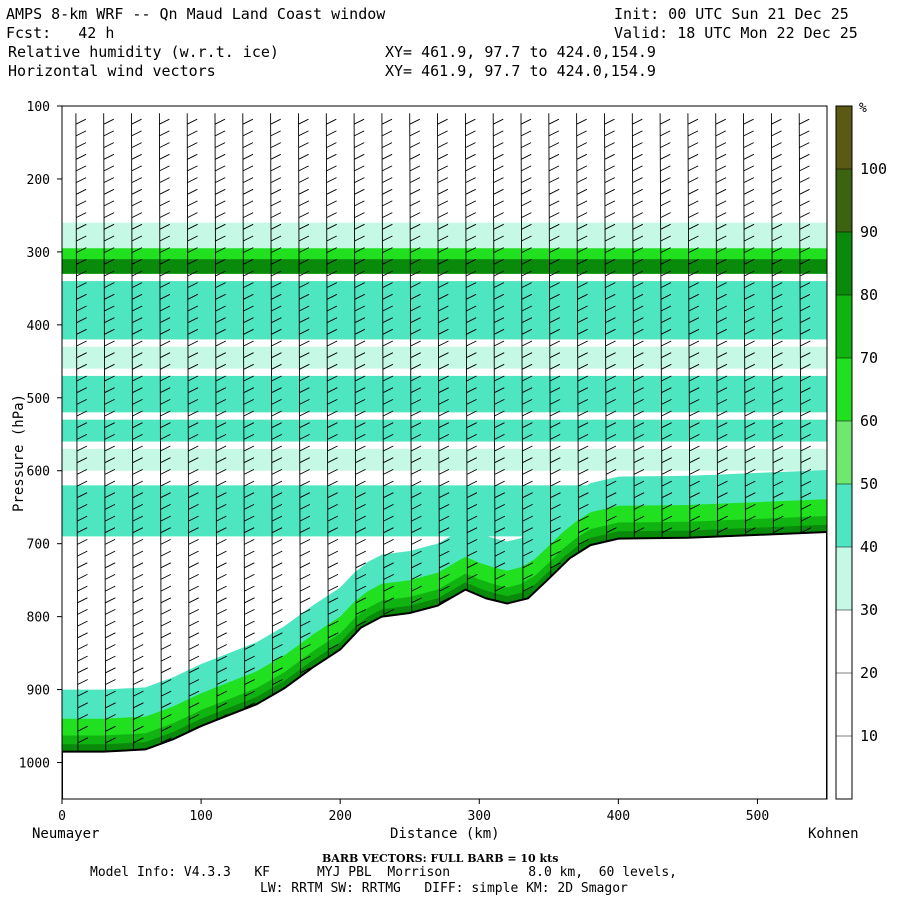  I want to click on colorbar-frame, so click(844, 452).